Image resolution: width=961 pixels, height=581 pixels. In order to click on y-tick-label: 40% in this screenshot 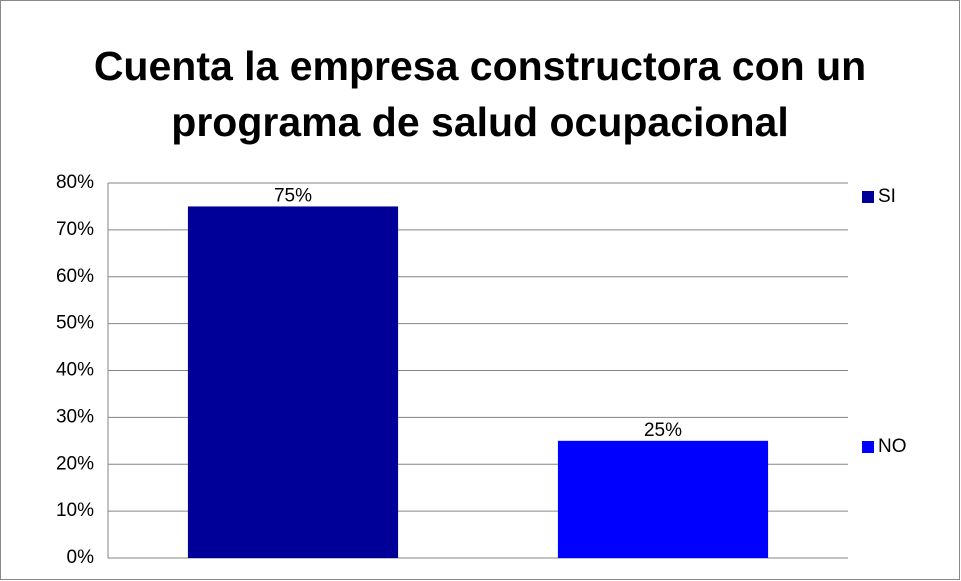, I will do `click(75, 370)`.